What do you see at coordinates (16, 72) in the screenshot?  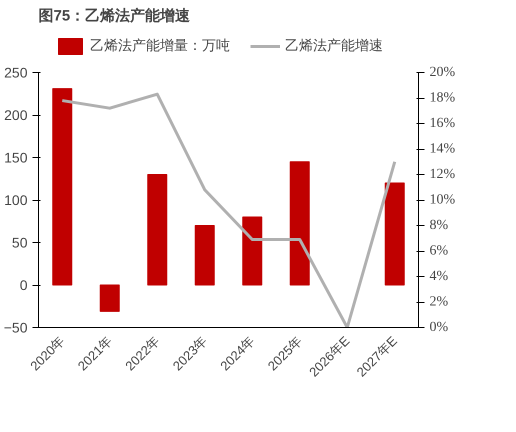 I see `y-tick-label: 250` at bounding box center [16, 72].